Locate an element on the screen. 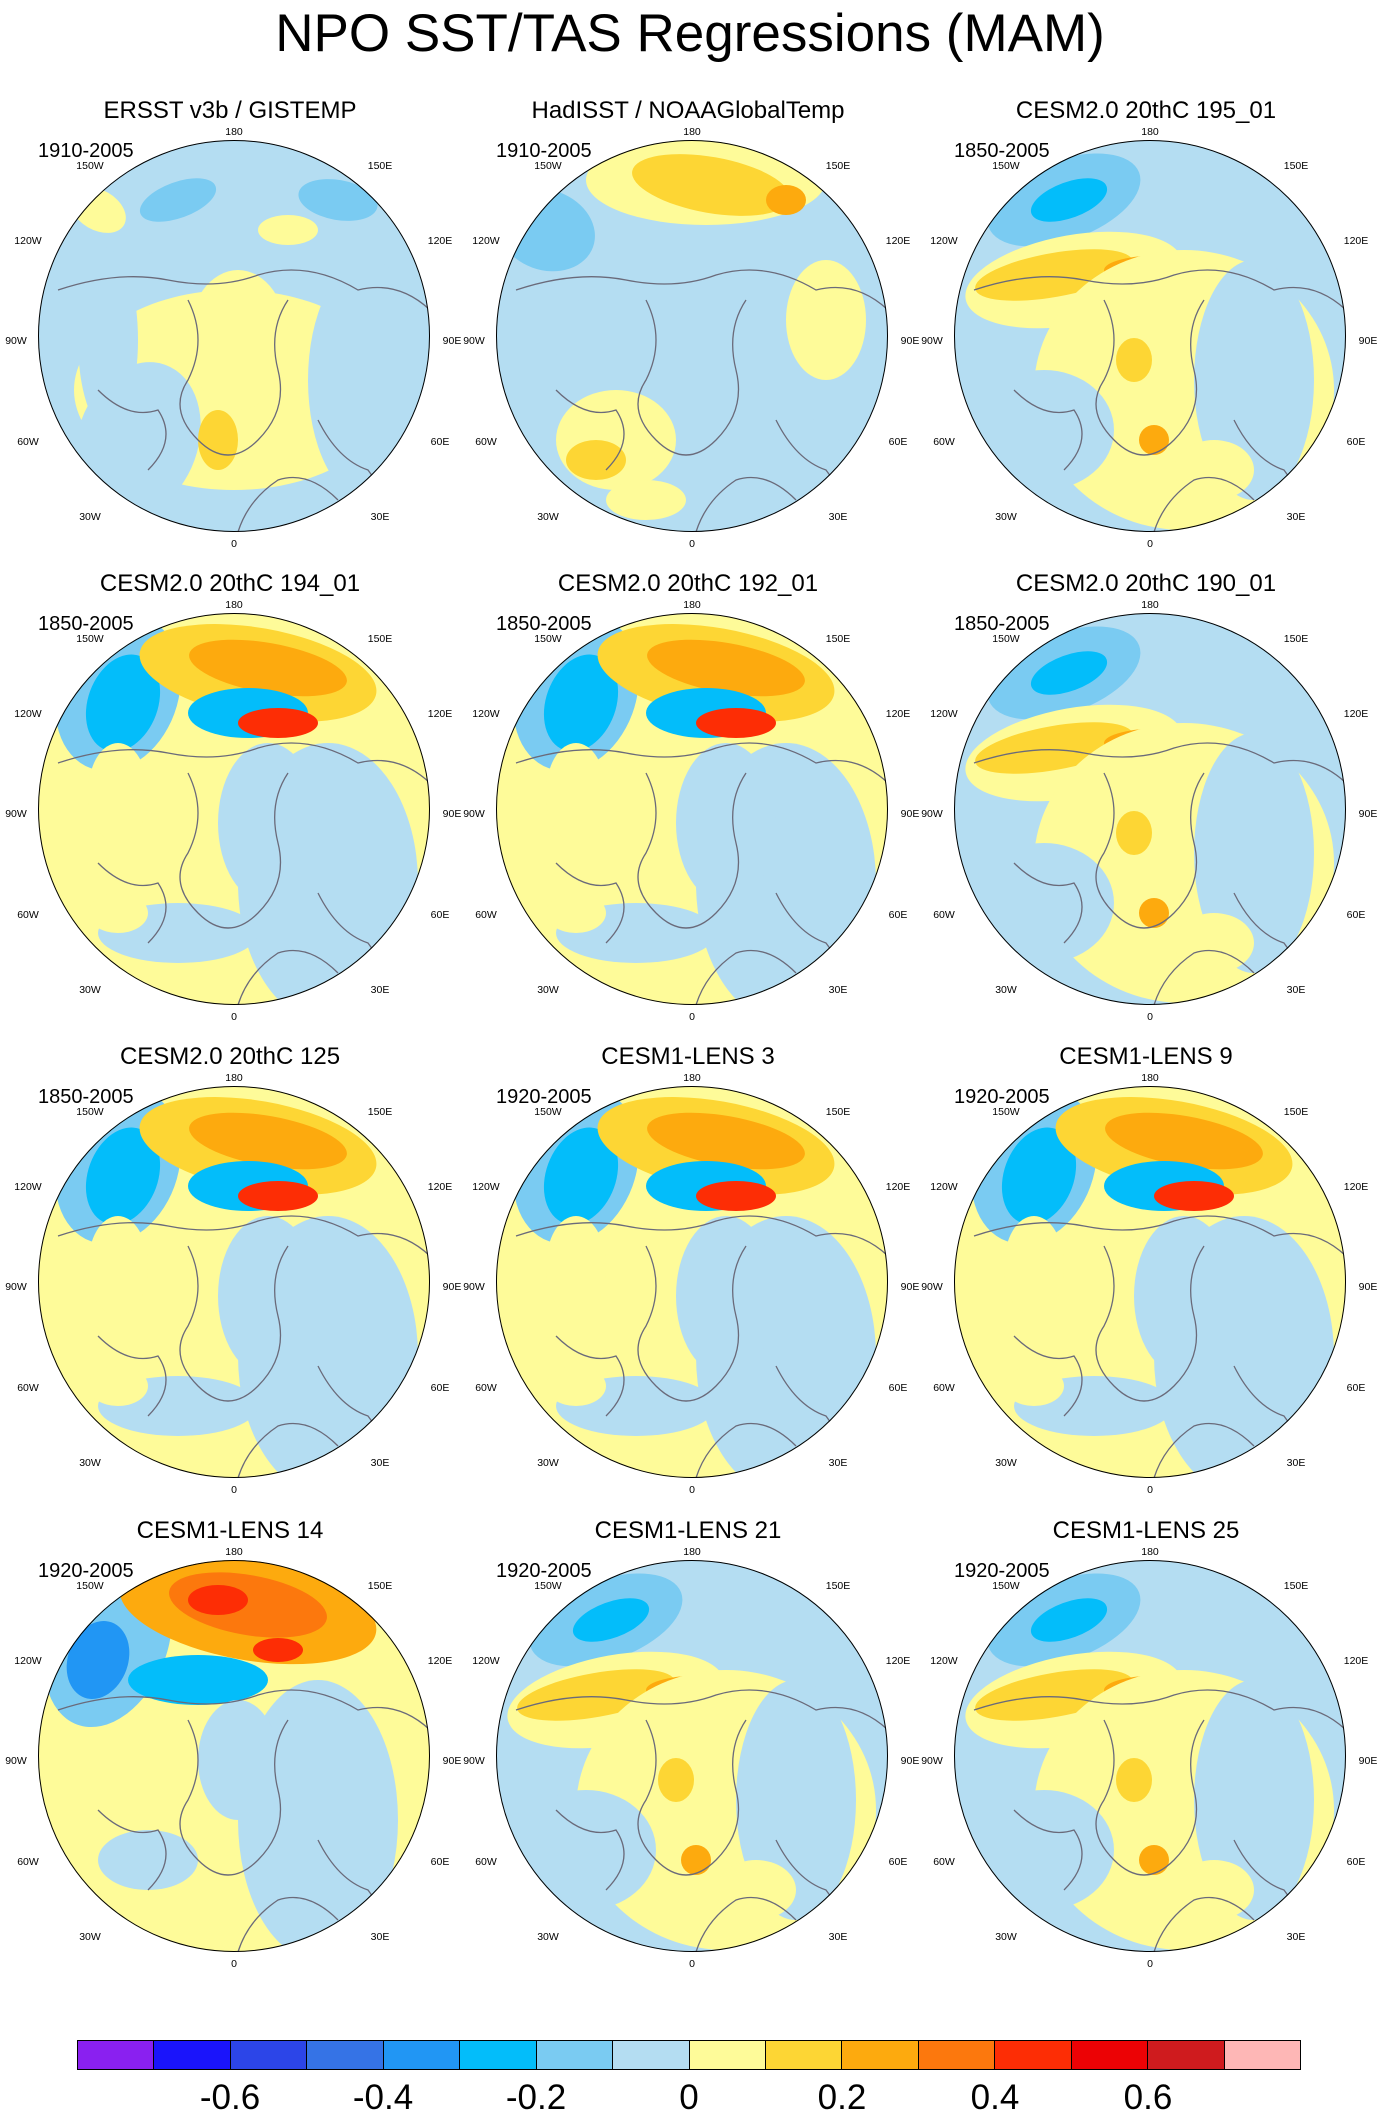  colorbar-label: 0.4 is located at coordinates (995, 2097).